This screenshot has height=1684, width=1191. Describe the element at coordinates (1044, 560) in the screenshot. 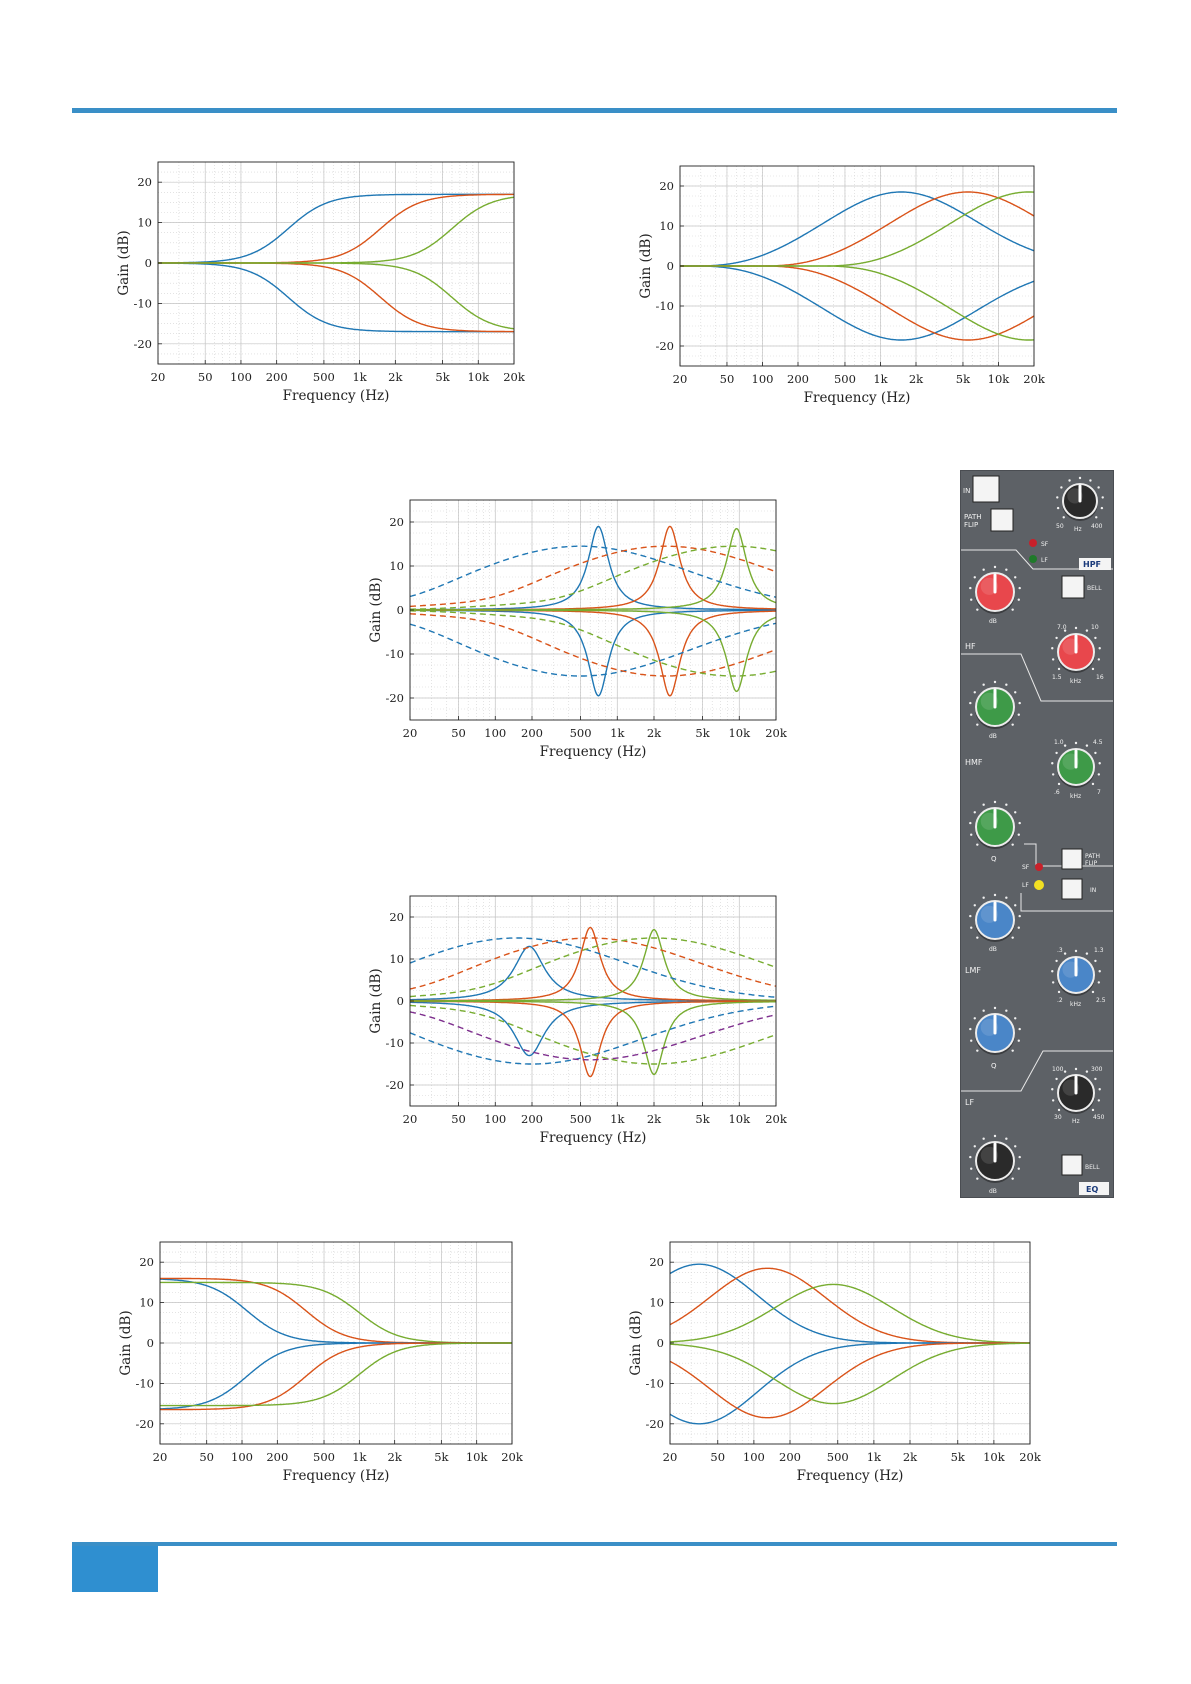

I see `hpf-lf-label: LF` at that location.